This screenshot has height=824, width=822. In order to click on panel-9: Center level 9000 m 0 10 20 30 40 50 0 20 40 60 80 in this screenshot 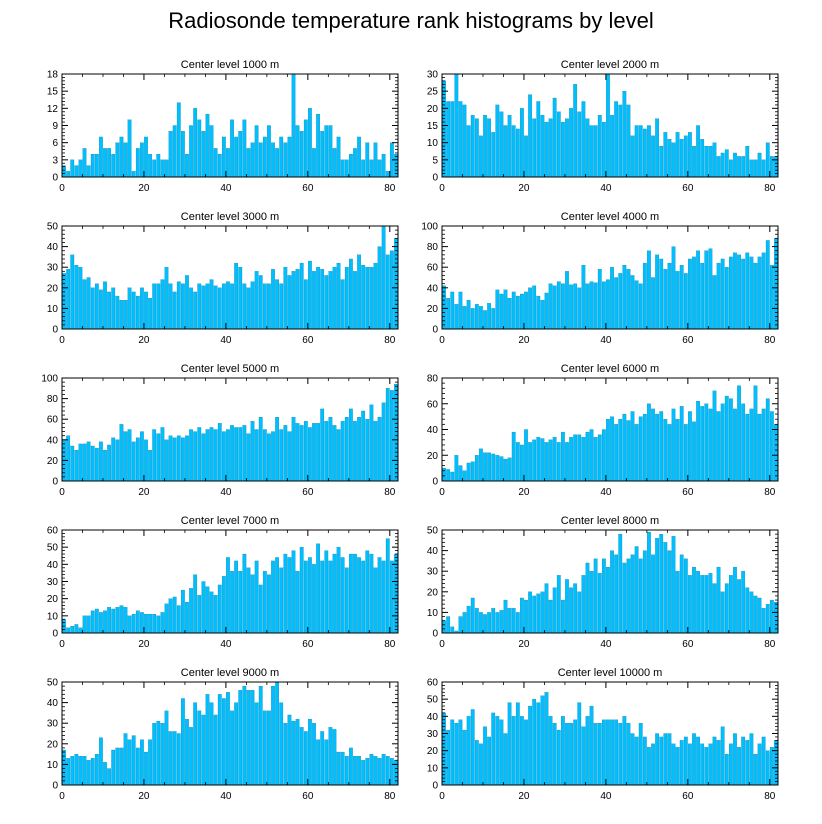, I will do `click(223, 734)`.